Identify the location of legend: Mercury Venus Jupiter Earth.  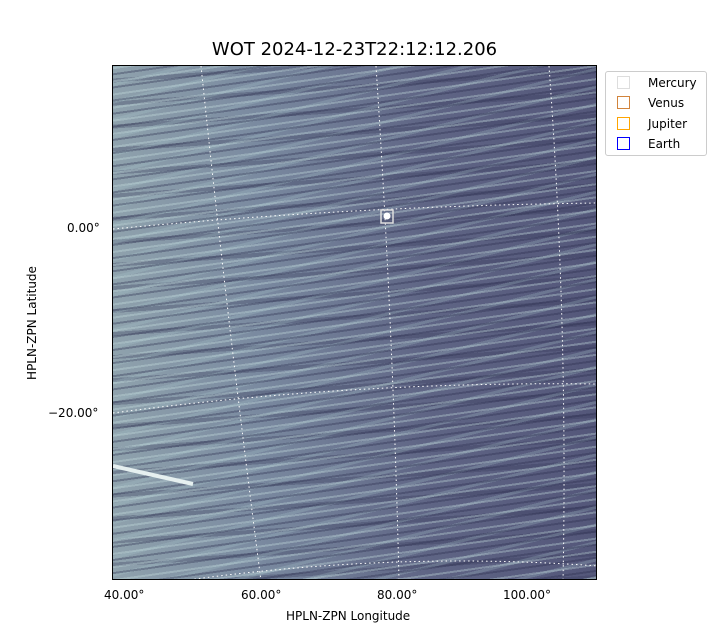
(656, 113).